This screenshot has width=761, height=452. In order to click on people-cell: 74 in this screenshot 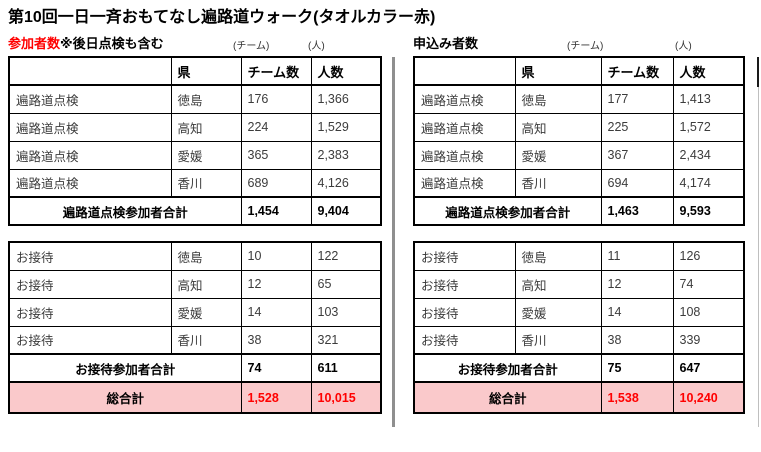, I will do `click(708, 284)`.